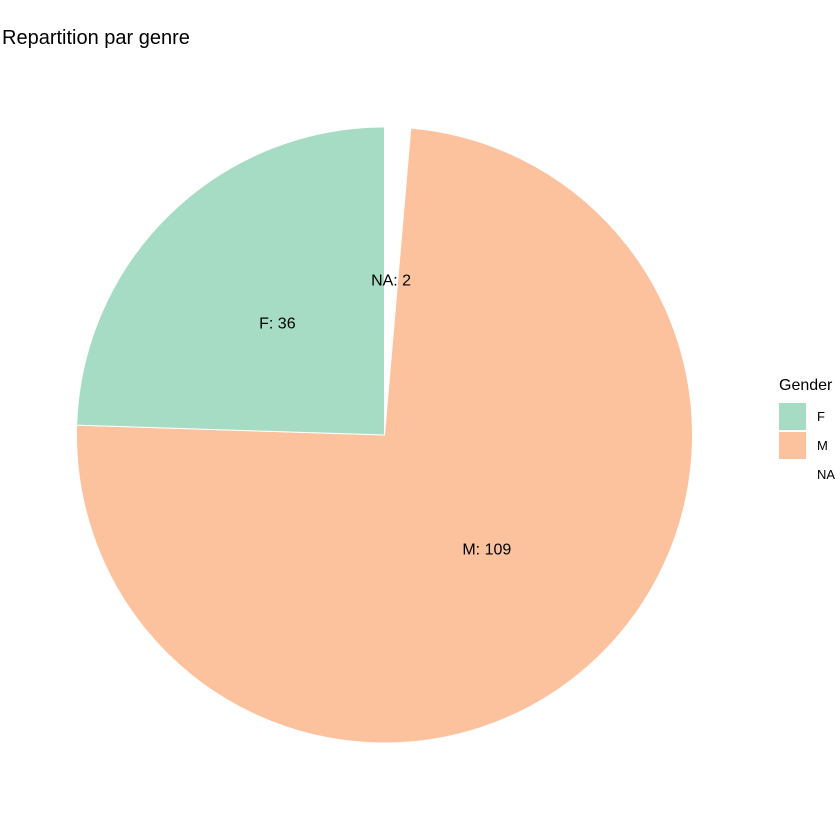 The image size is (840, 840). I want to click on legend-item-f: F, so click(807, 416).